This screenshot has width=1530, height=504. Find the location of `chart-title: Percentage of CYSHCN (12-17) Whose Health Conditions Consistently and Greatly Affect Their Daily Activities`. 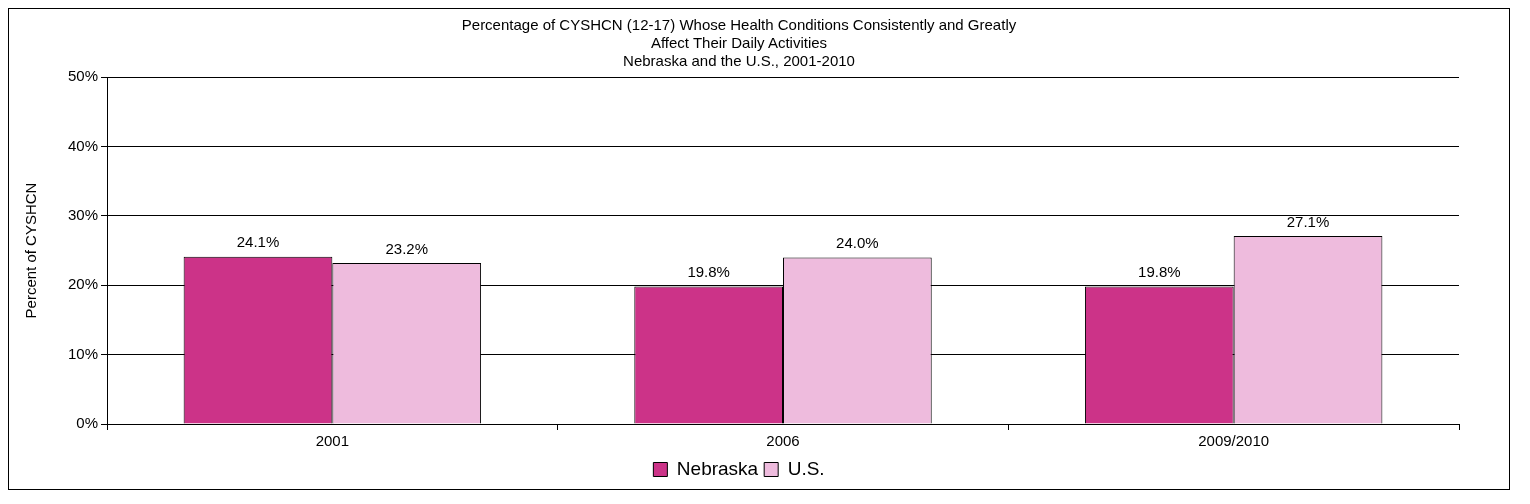

chart-title: Percentage of CYSHCN (12-17) Whose Health Conditions Consistently and Greatly Affect Their Daily Activities is located at coordinates (739, 34).